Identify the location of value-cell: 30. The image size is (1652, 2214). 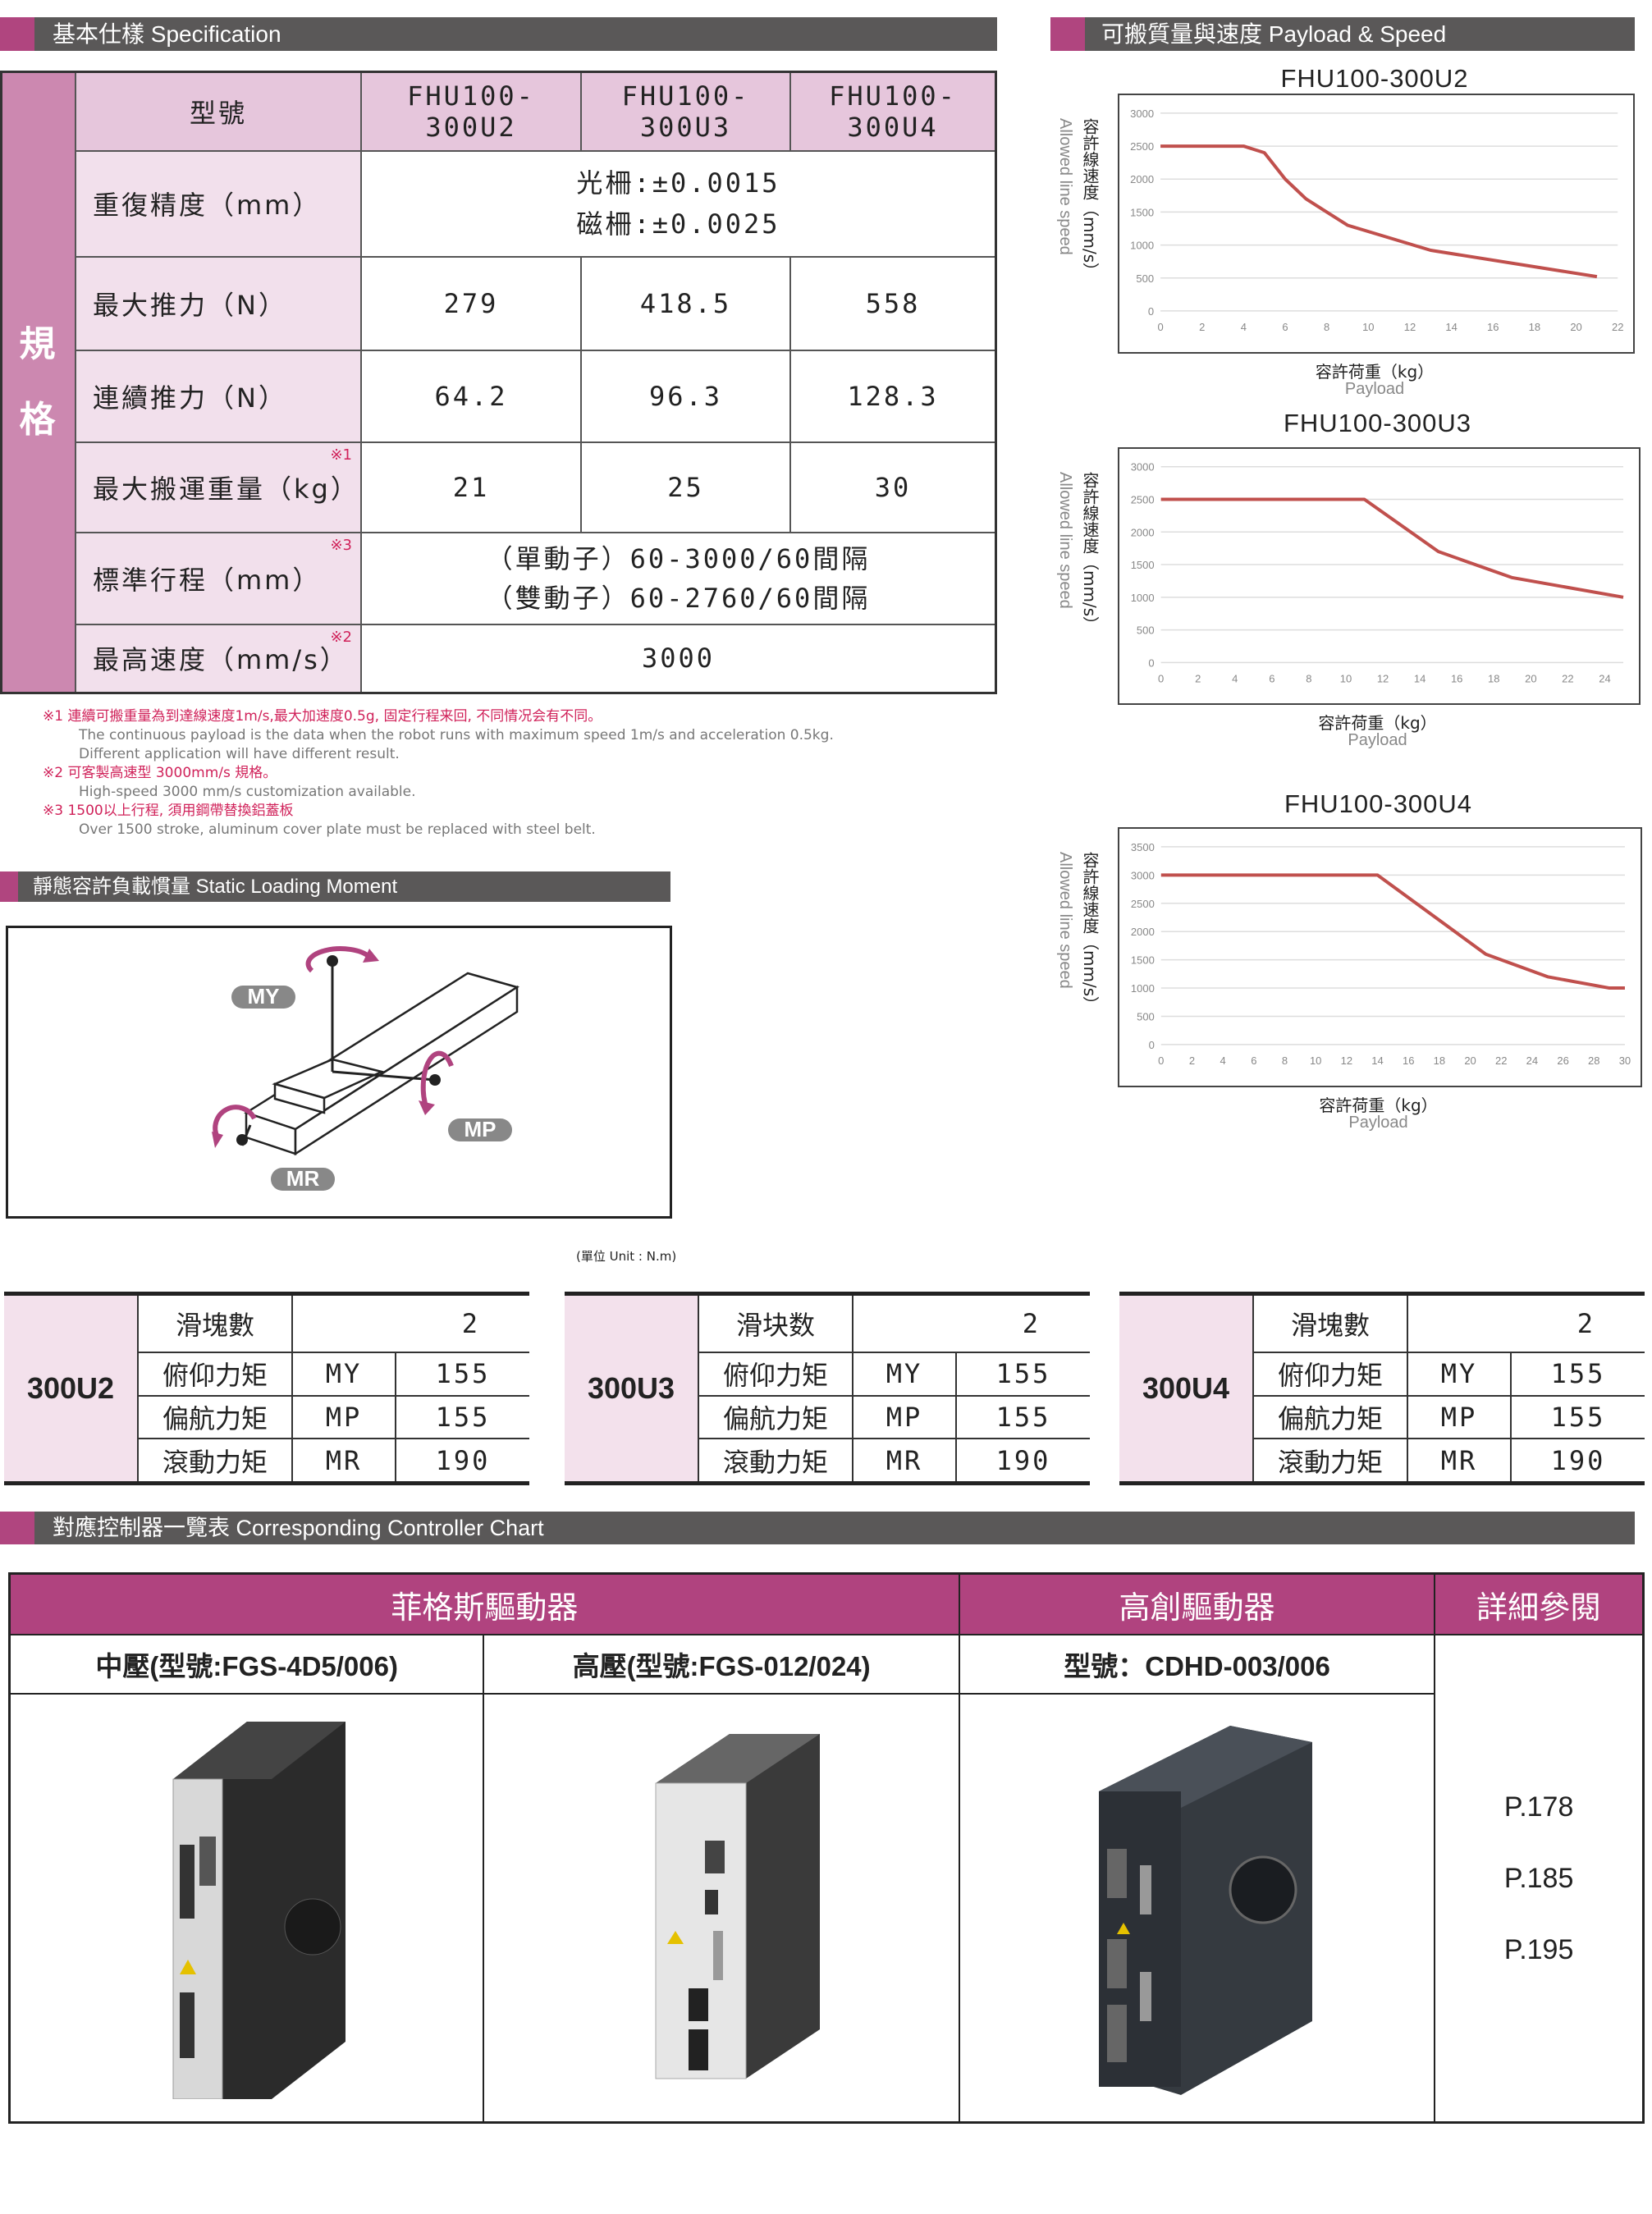
(893, 487).